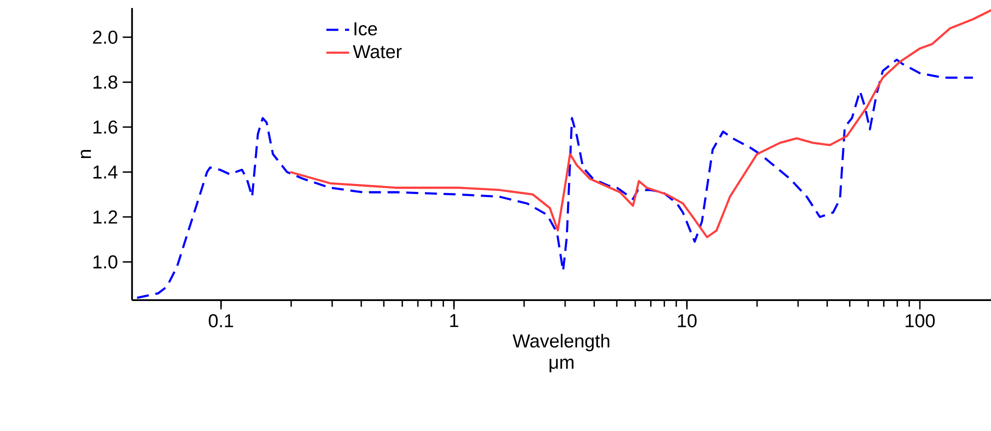  Describe the element at coordinates (106, 127) in the screenshot. I see `y-tick-label: 1.6` at that location.